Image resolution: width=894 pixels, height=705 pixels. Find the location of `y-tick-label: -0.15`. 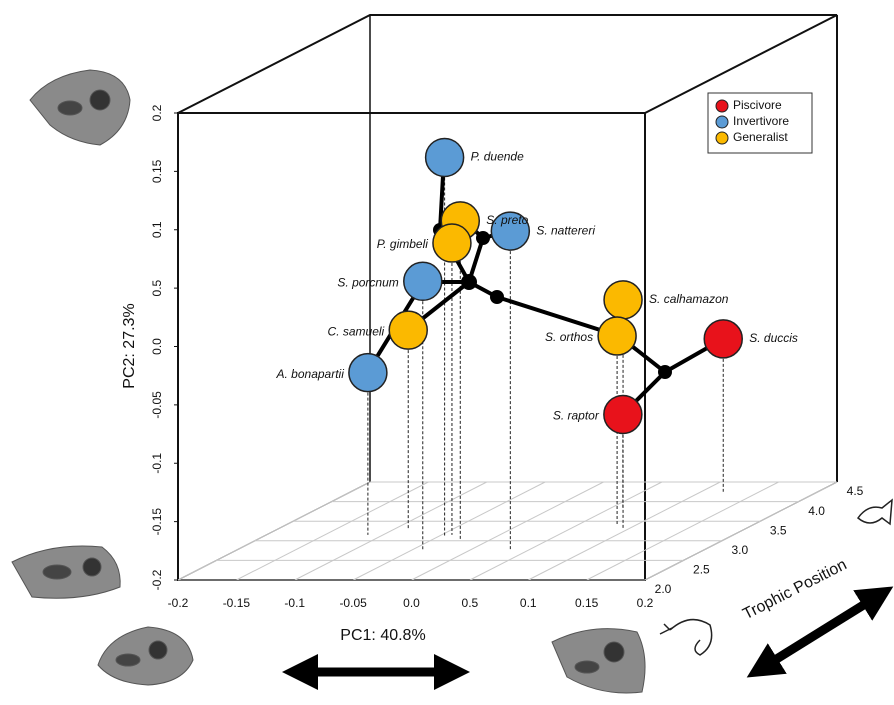

y-tick-label: -0.15 is located at coordinates (157, 522).